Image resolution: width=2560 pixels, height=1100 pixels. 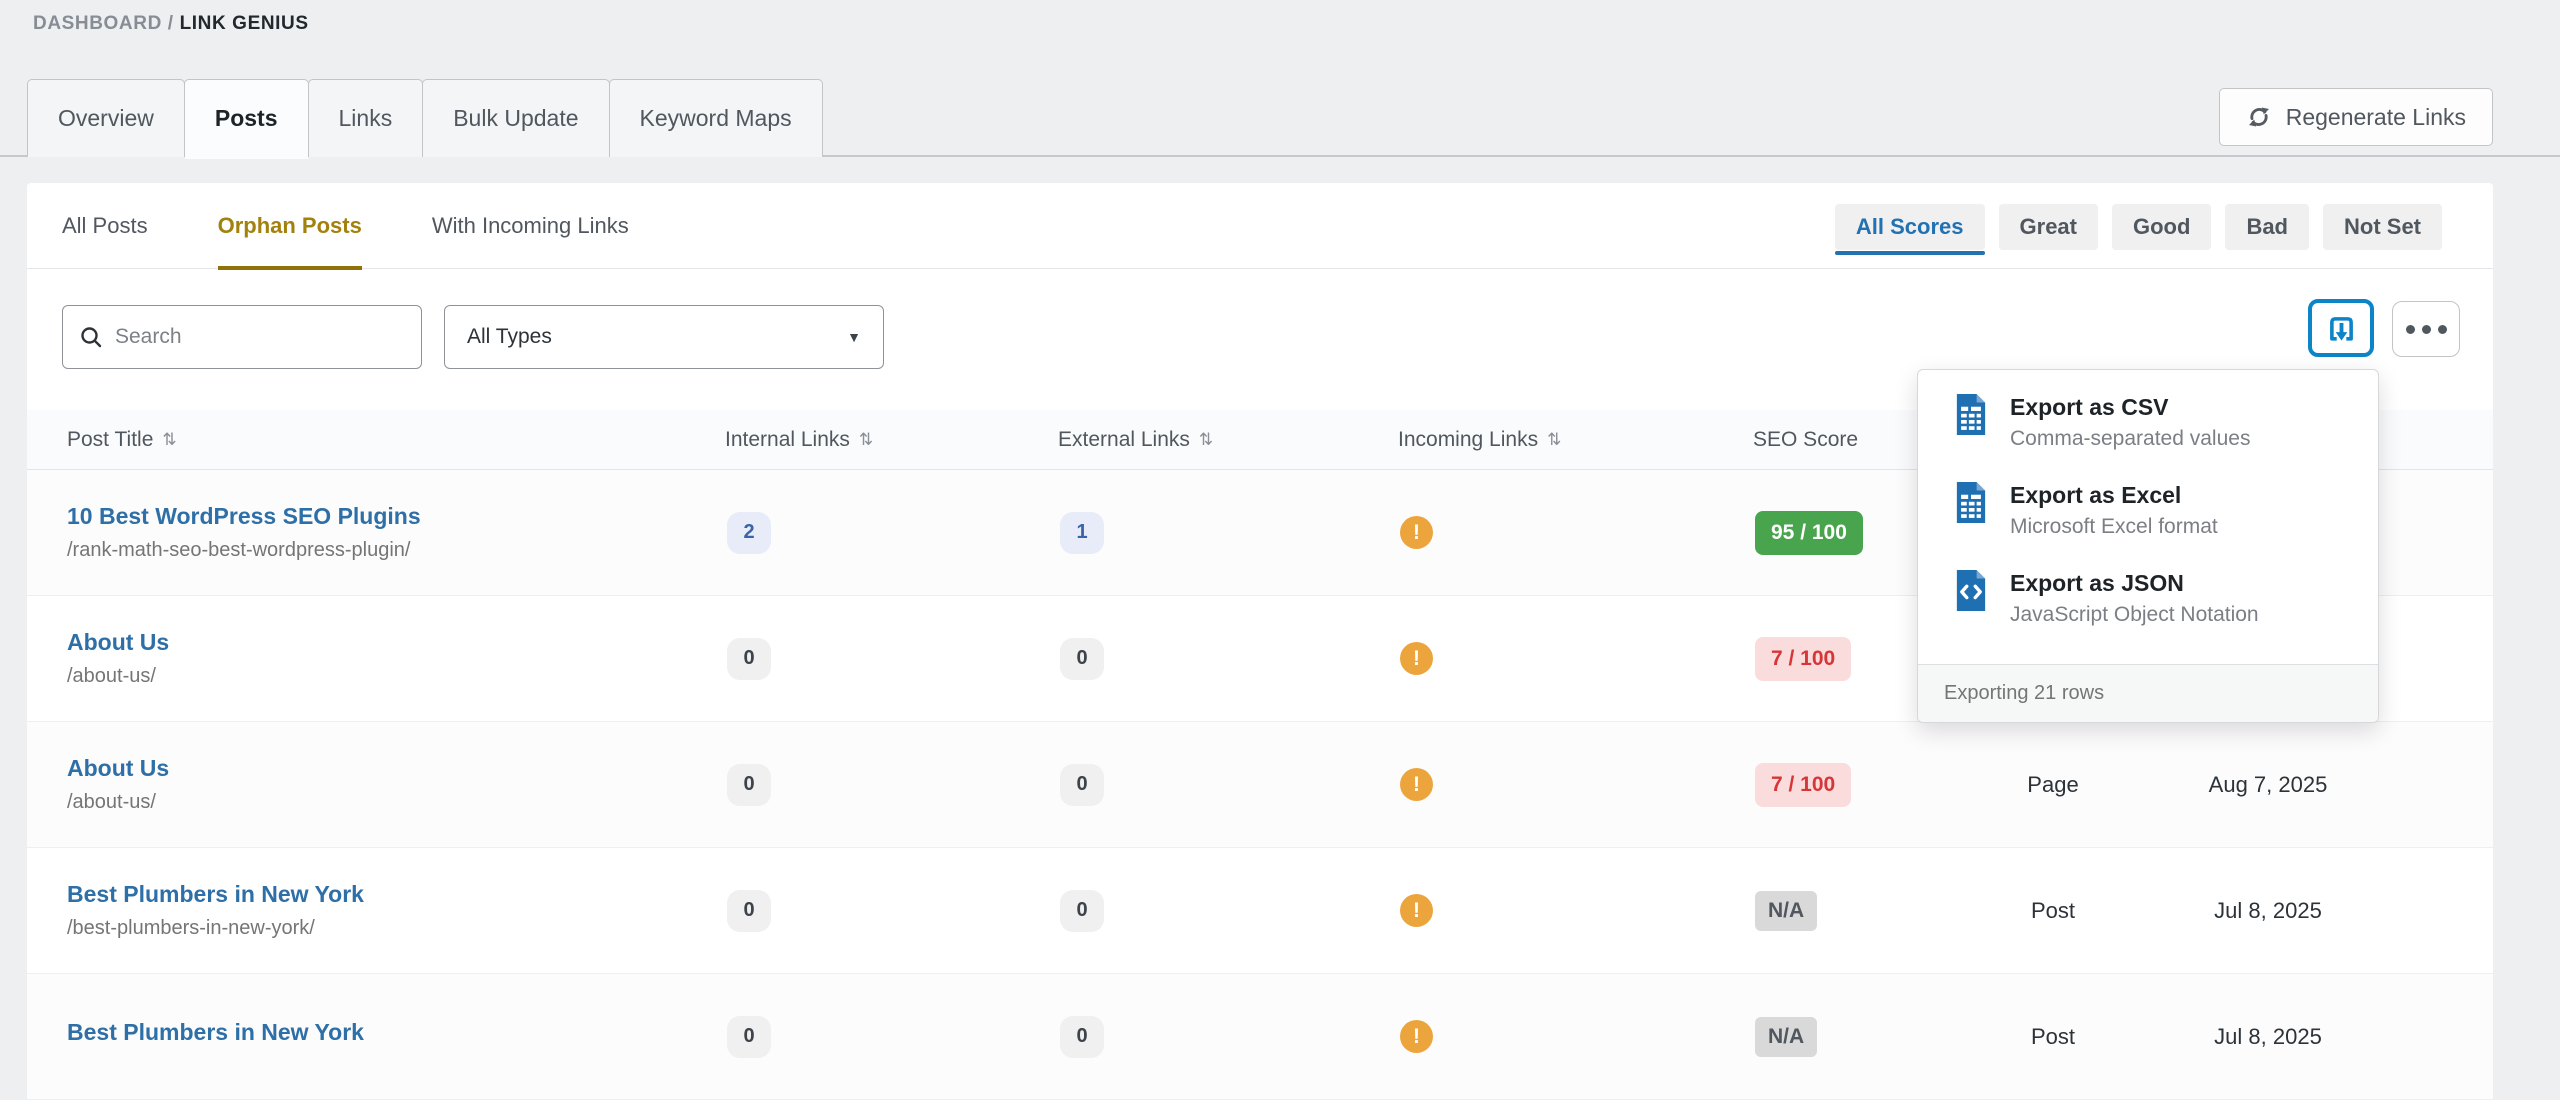 What do you see at coordinates (2382, 227) in the screenshot?
I see `score-filter-not-set: Not Set` at bounding box center [2382, 227].